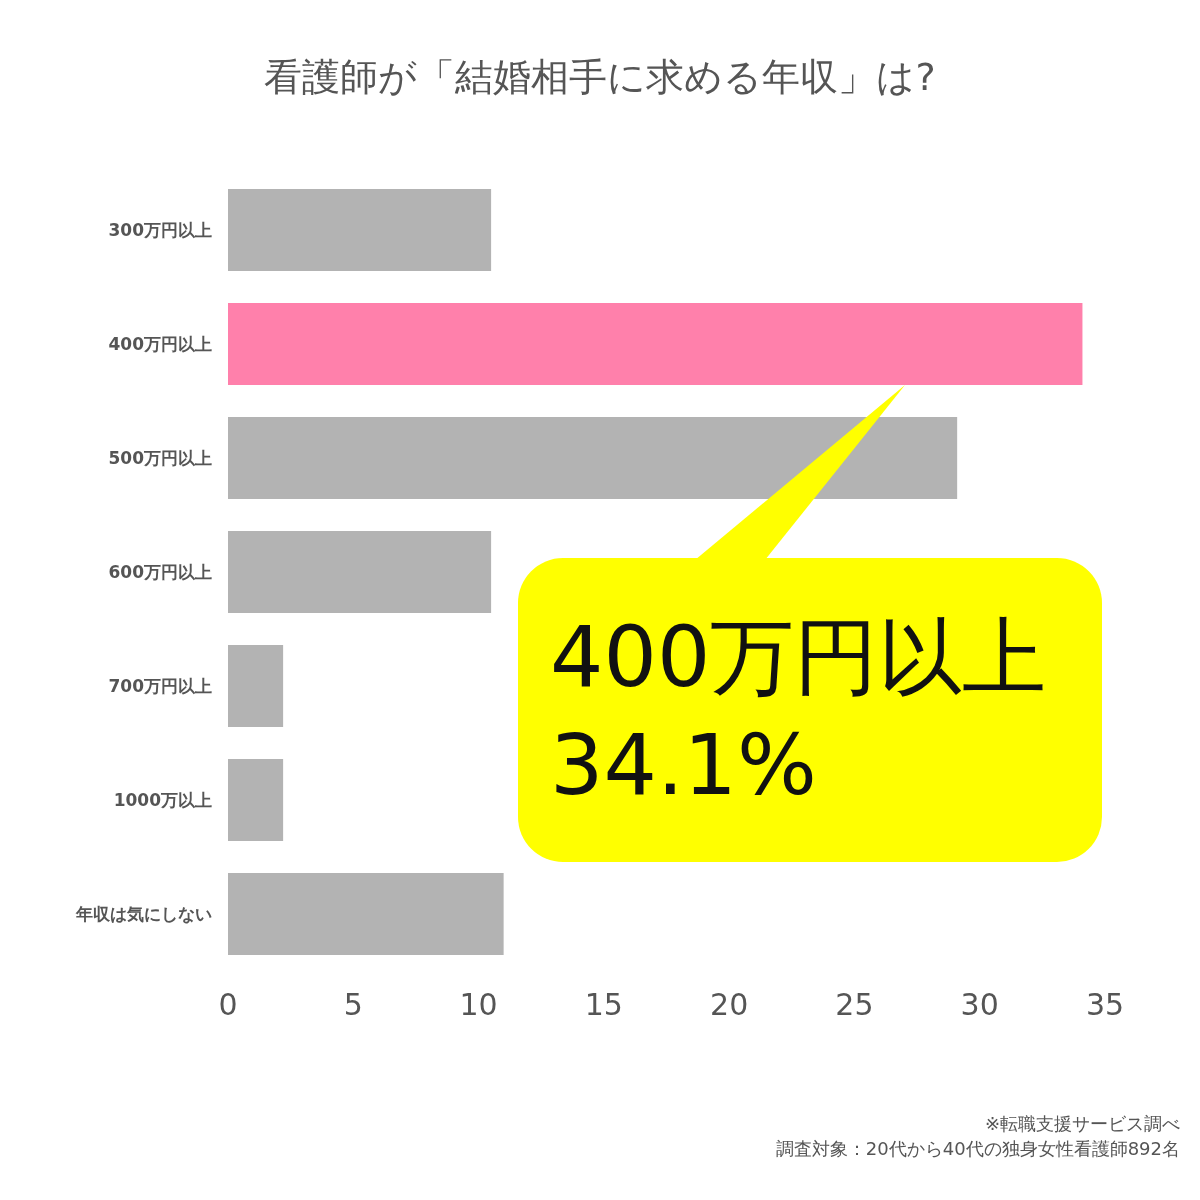  I want to click on text: 調査対象：20代から40代の独身女性看護師892名, so click(977, 1148).